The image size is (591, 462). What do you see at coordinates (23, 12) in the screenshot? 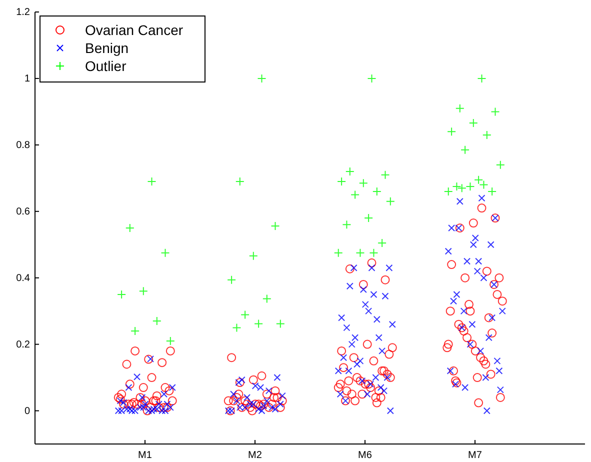
I see `y-tick-label: 1.2` at bounding box center [23, 12].